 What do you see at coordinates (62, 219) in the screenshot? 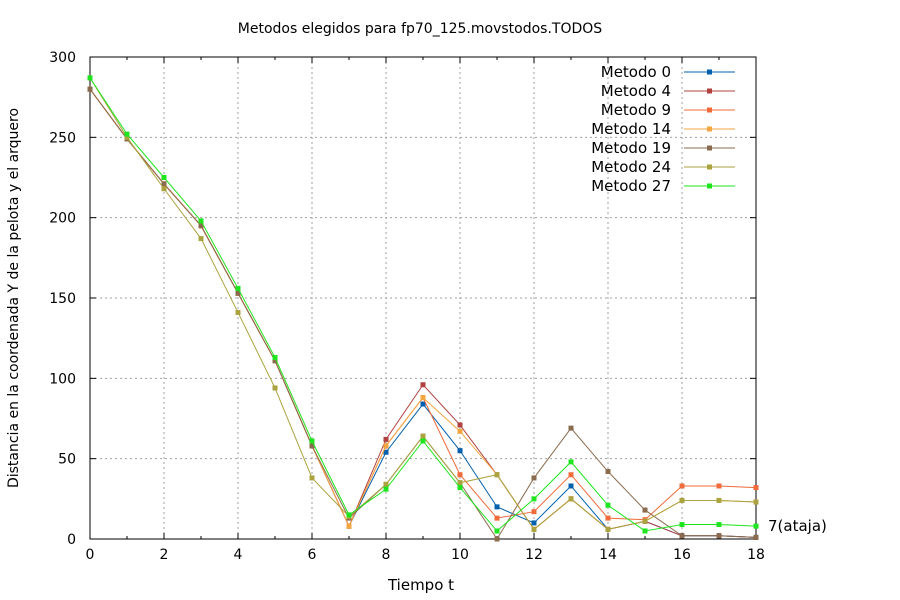
I see `y-tick-label: 200` at bounding box center [62, 219].